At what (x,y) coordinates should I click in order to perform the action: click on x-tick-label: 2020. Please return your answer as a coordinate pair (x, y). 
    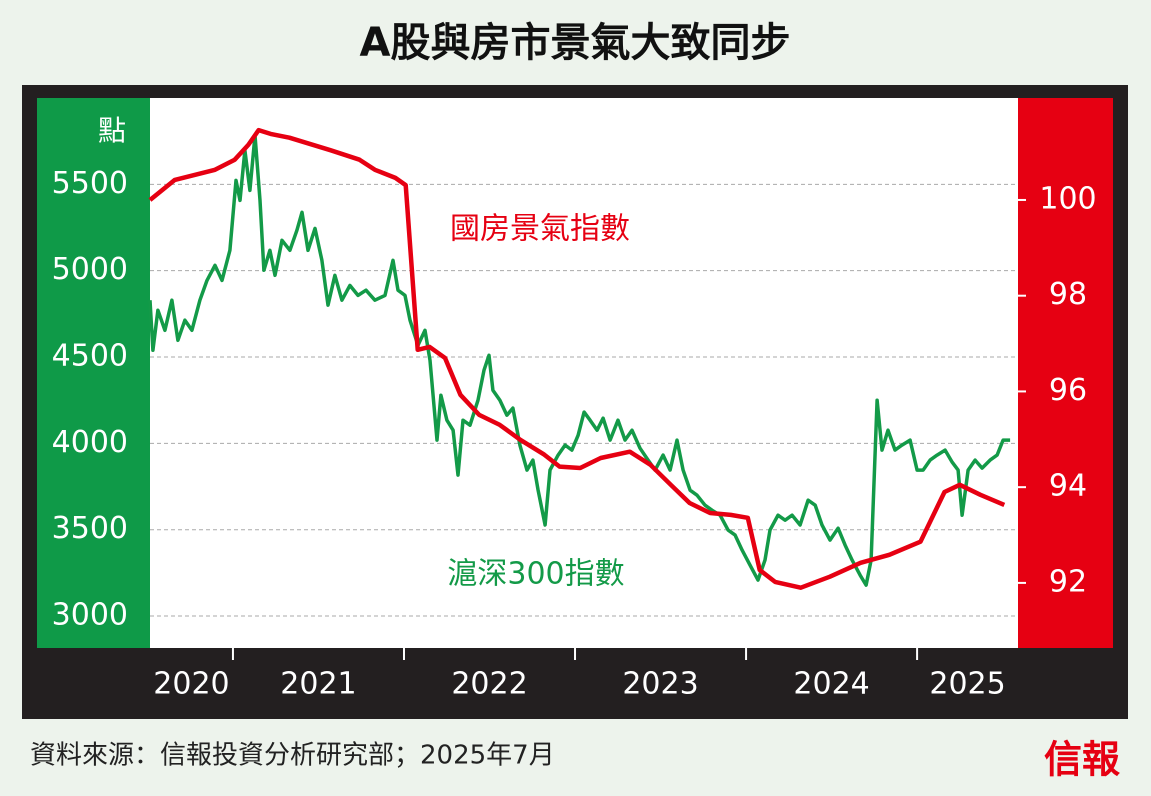
    Looking at the image, I should click on (191, 684).